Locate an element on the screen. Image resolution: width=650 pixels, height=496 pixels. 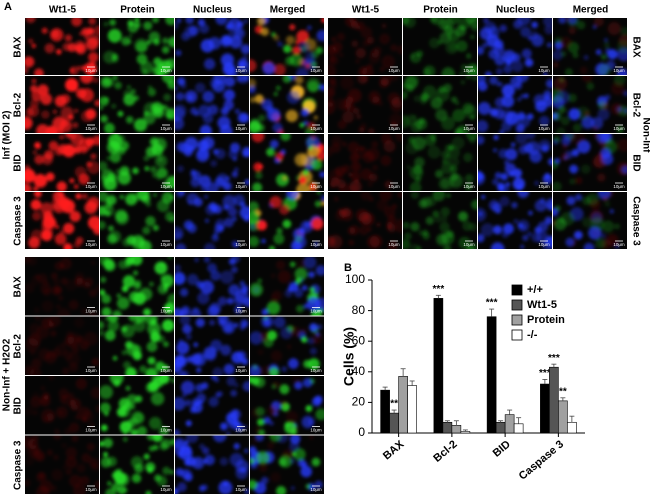
x-tick-label: BID is located at coordinates (502, 448).